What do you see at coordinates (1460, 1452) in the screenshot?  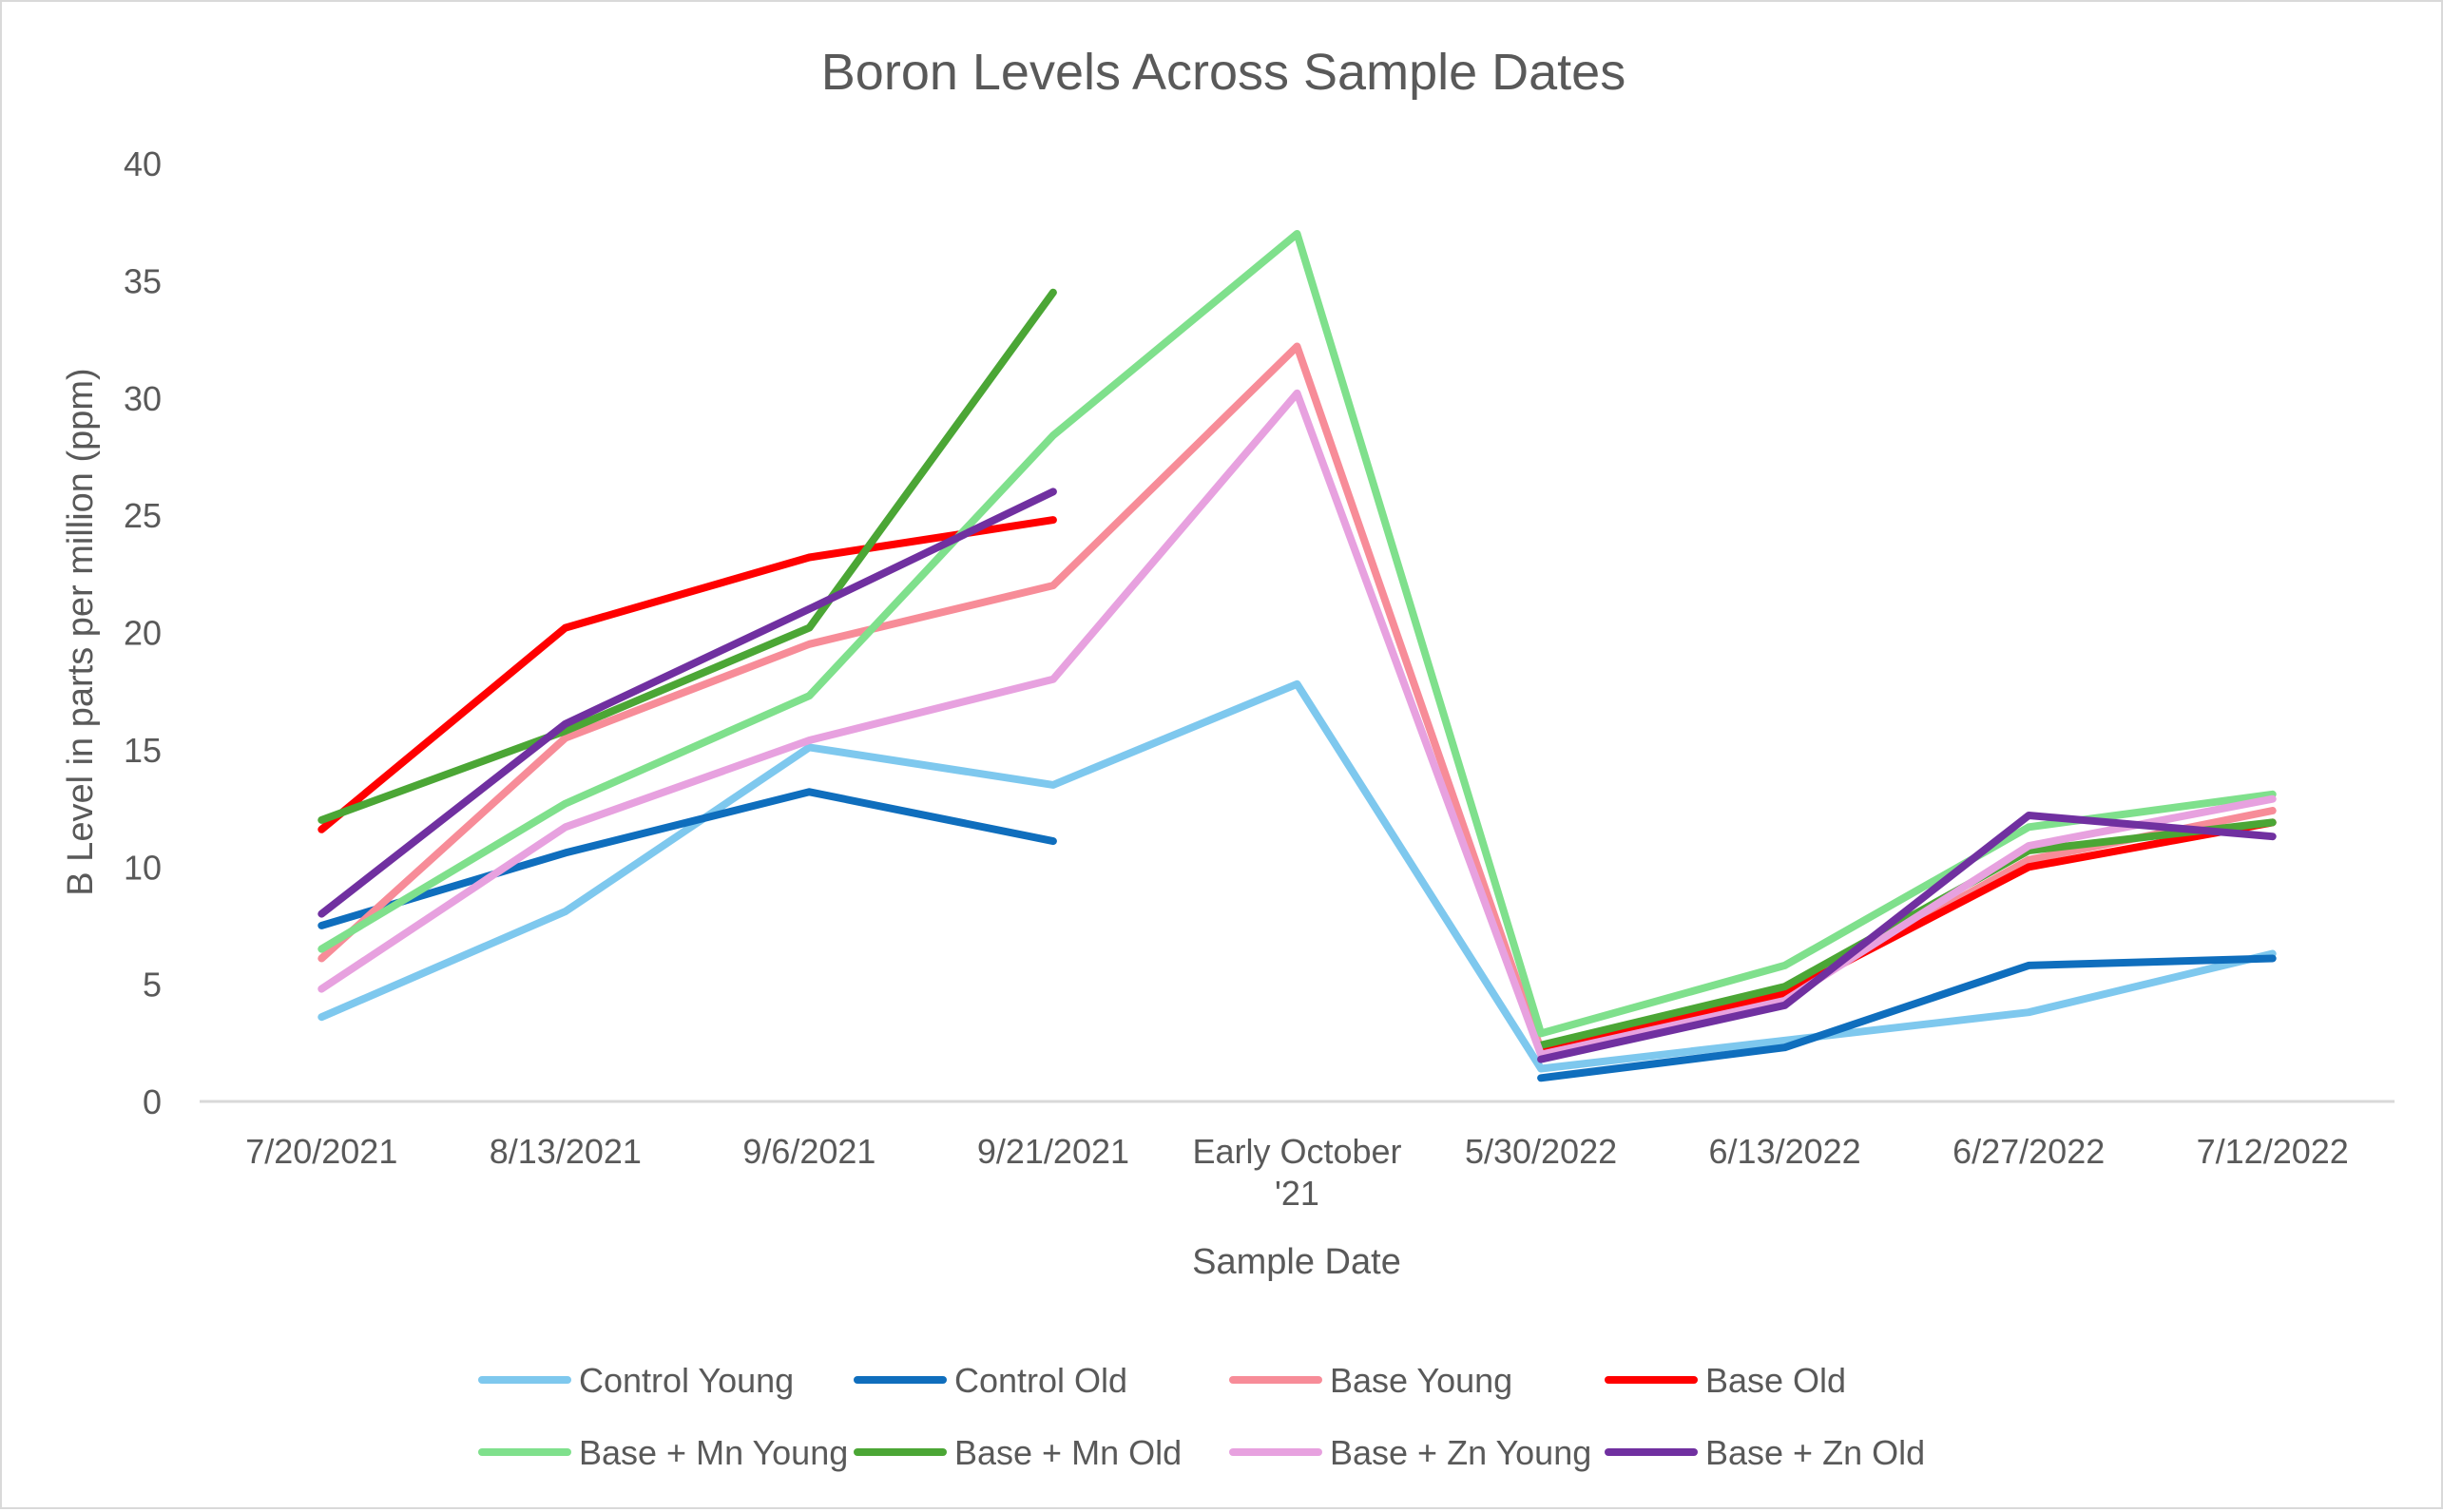 I see `legend-label: Base + Zn Young` at bounding box center [1460, 1452].